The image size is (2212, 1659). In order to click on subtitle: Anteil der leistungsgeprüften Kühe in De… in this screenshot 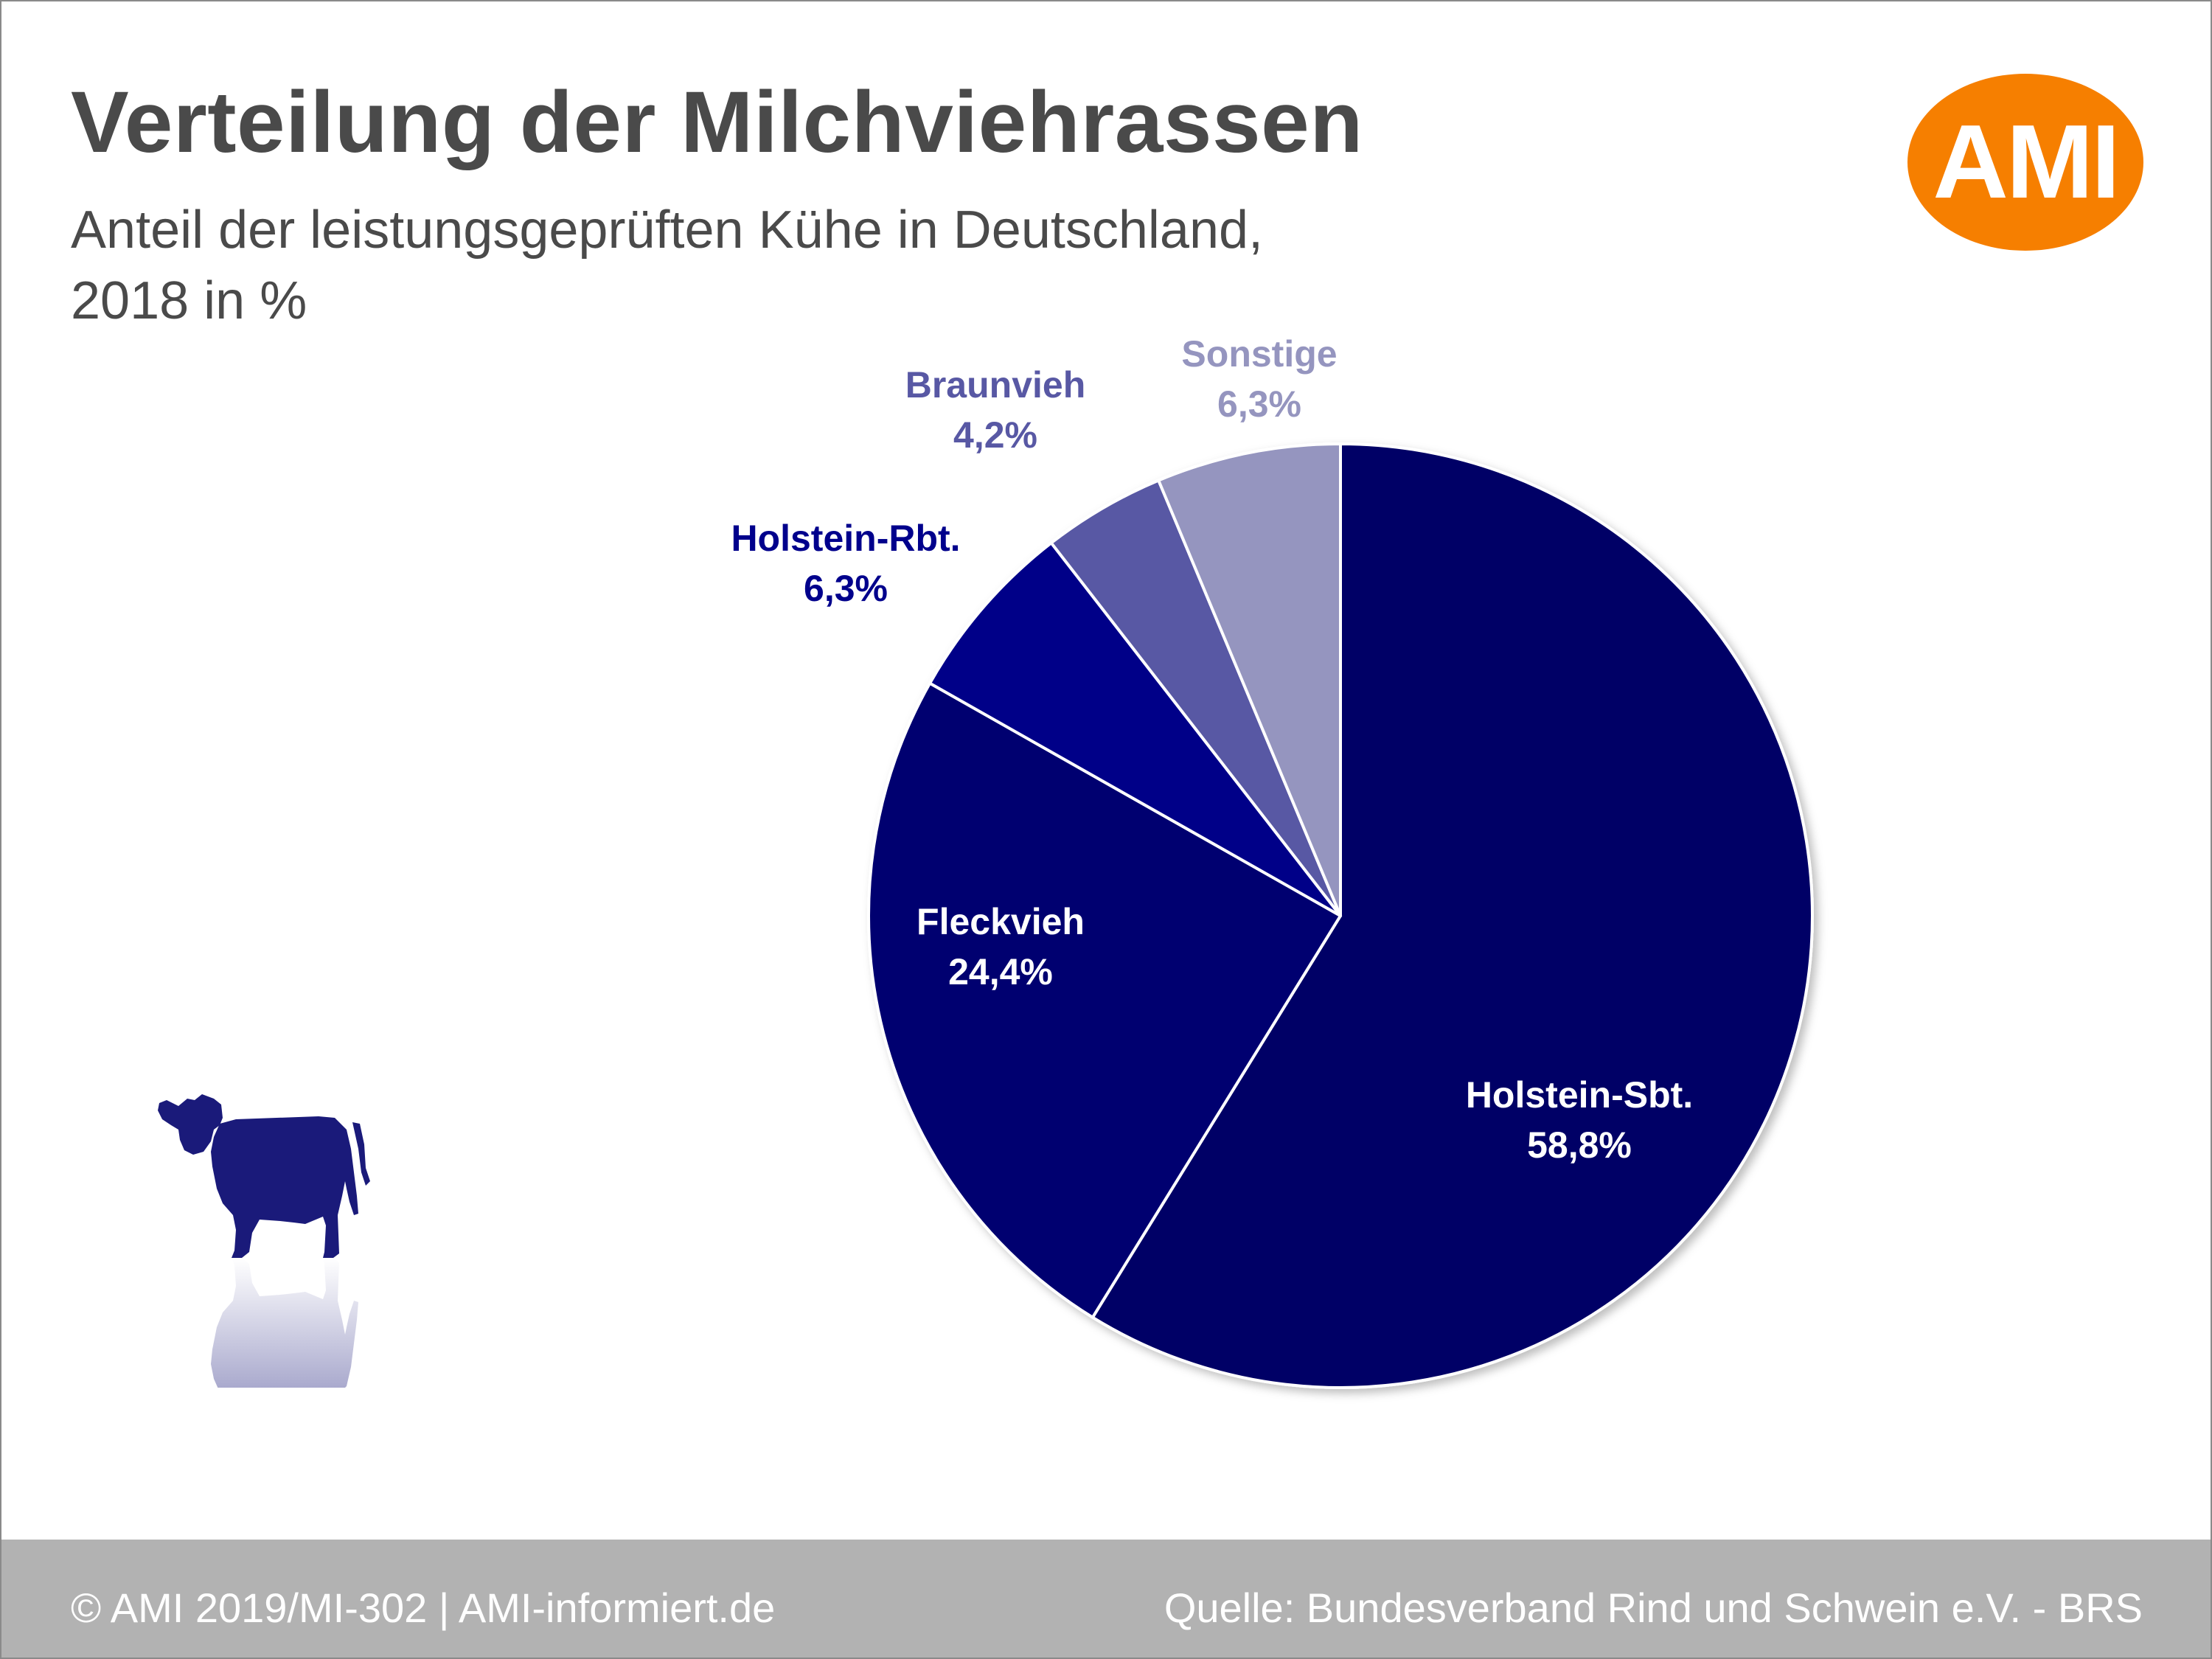, I will do `click(667, 265)`.